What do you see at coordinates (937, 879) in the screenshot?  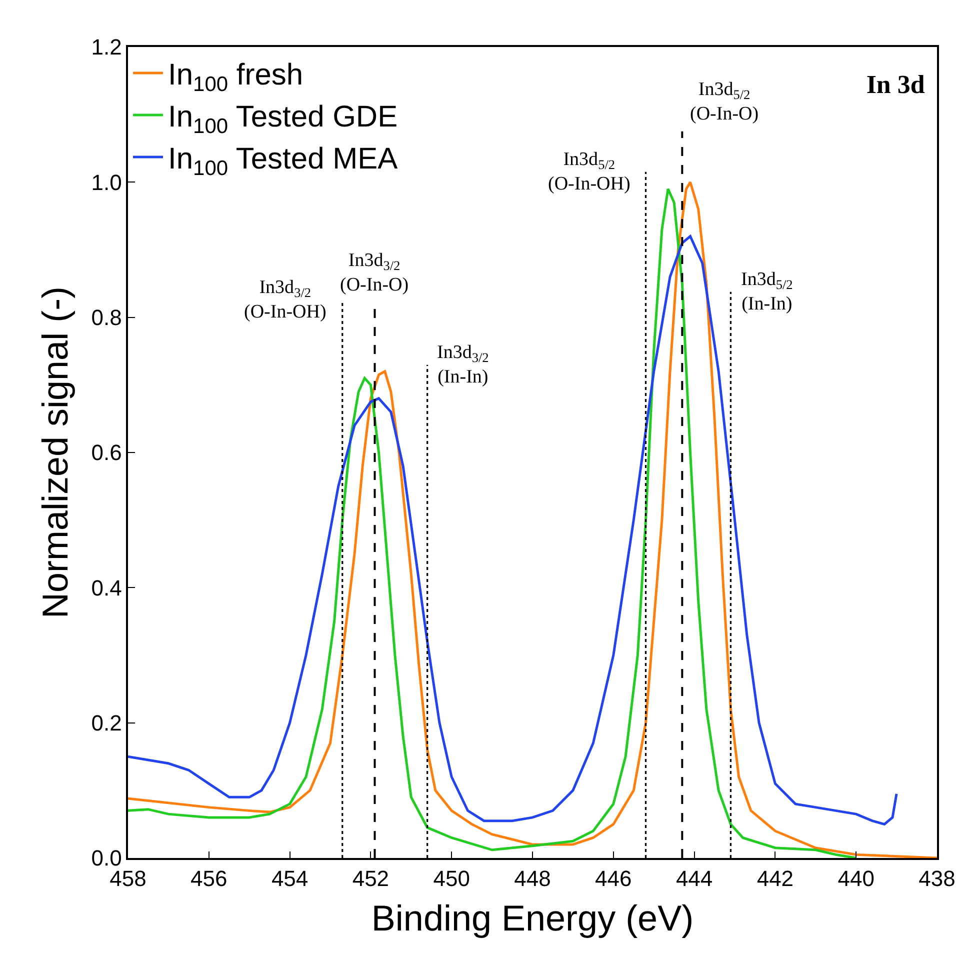 I see `x-tick-label: 438` at bounding box center [937, 879].